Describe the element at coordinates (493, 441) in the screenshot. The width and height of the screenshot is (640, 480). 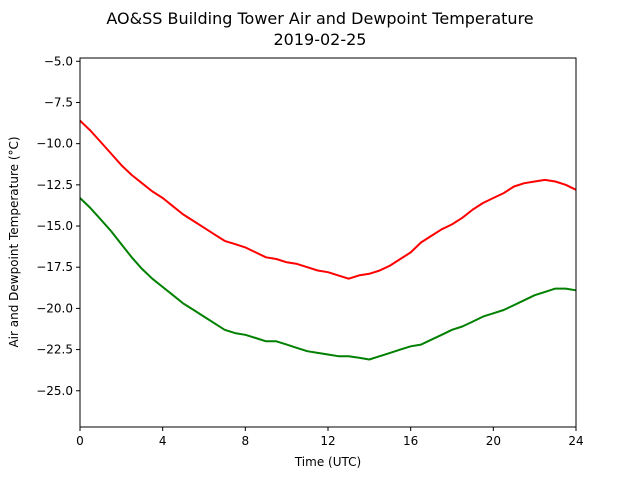
I see `x-tick-label: 20` at that location.